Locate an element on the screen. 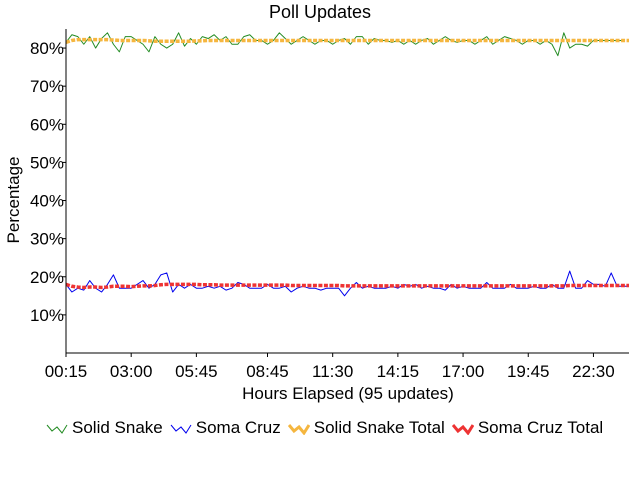 The width and height of the screenshot is (640, 480). x-tick-label: 17:00 is located at coordinates (463, 371).